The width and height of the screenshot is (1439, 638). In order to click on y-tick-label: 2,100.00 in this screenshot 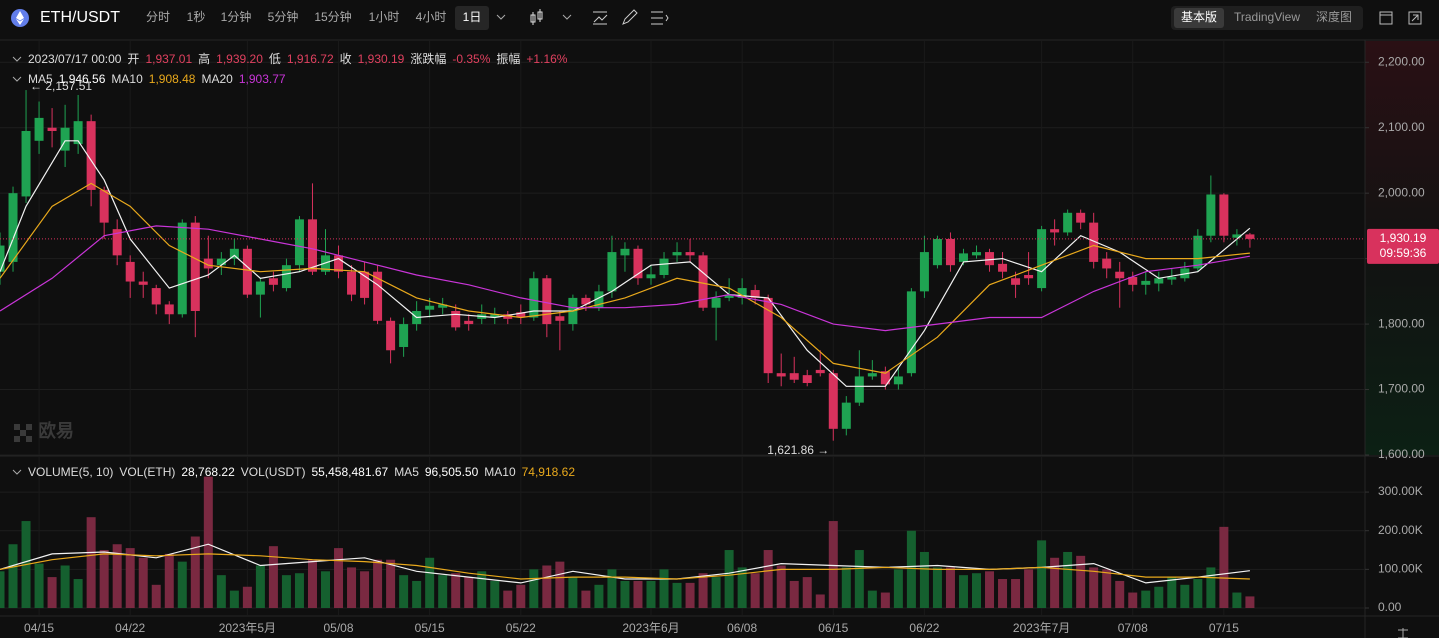, I will do `click(1401, 127)`.